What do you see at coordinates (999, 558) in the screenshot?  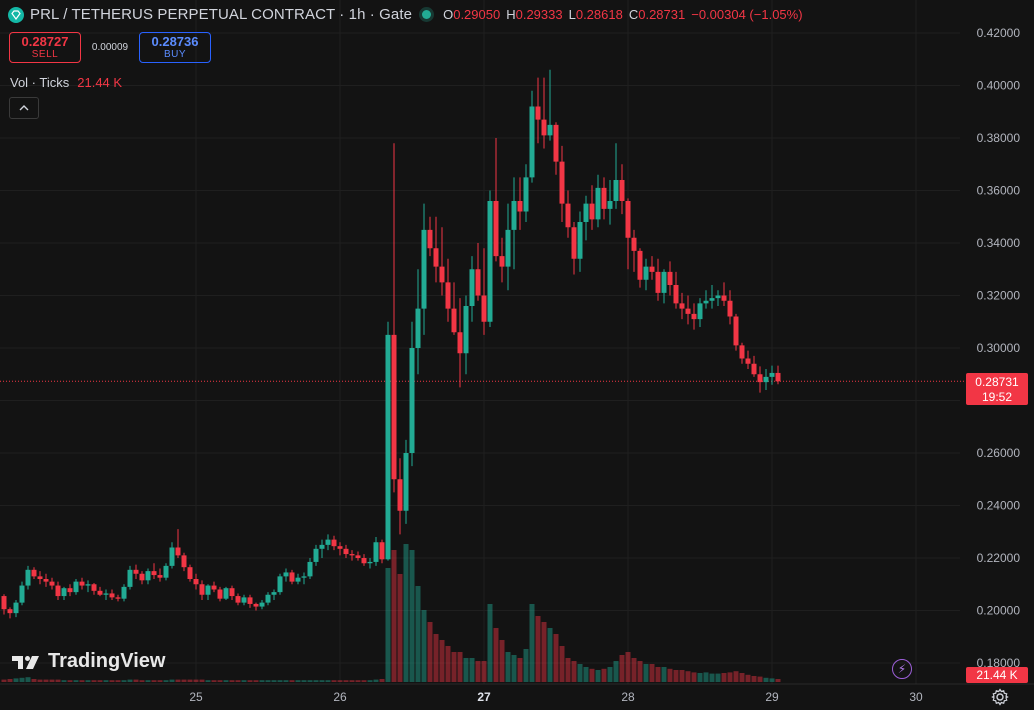 I see `price-tick-label: 0.22000` at bounding box center [999, 558].